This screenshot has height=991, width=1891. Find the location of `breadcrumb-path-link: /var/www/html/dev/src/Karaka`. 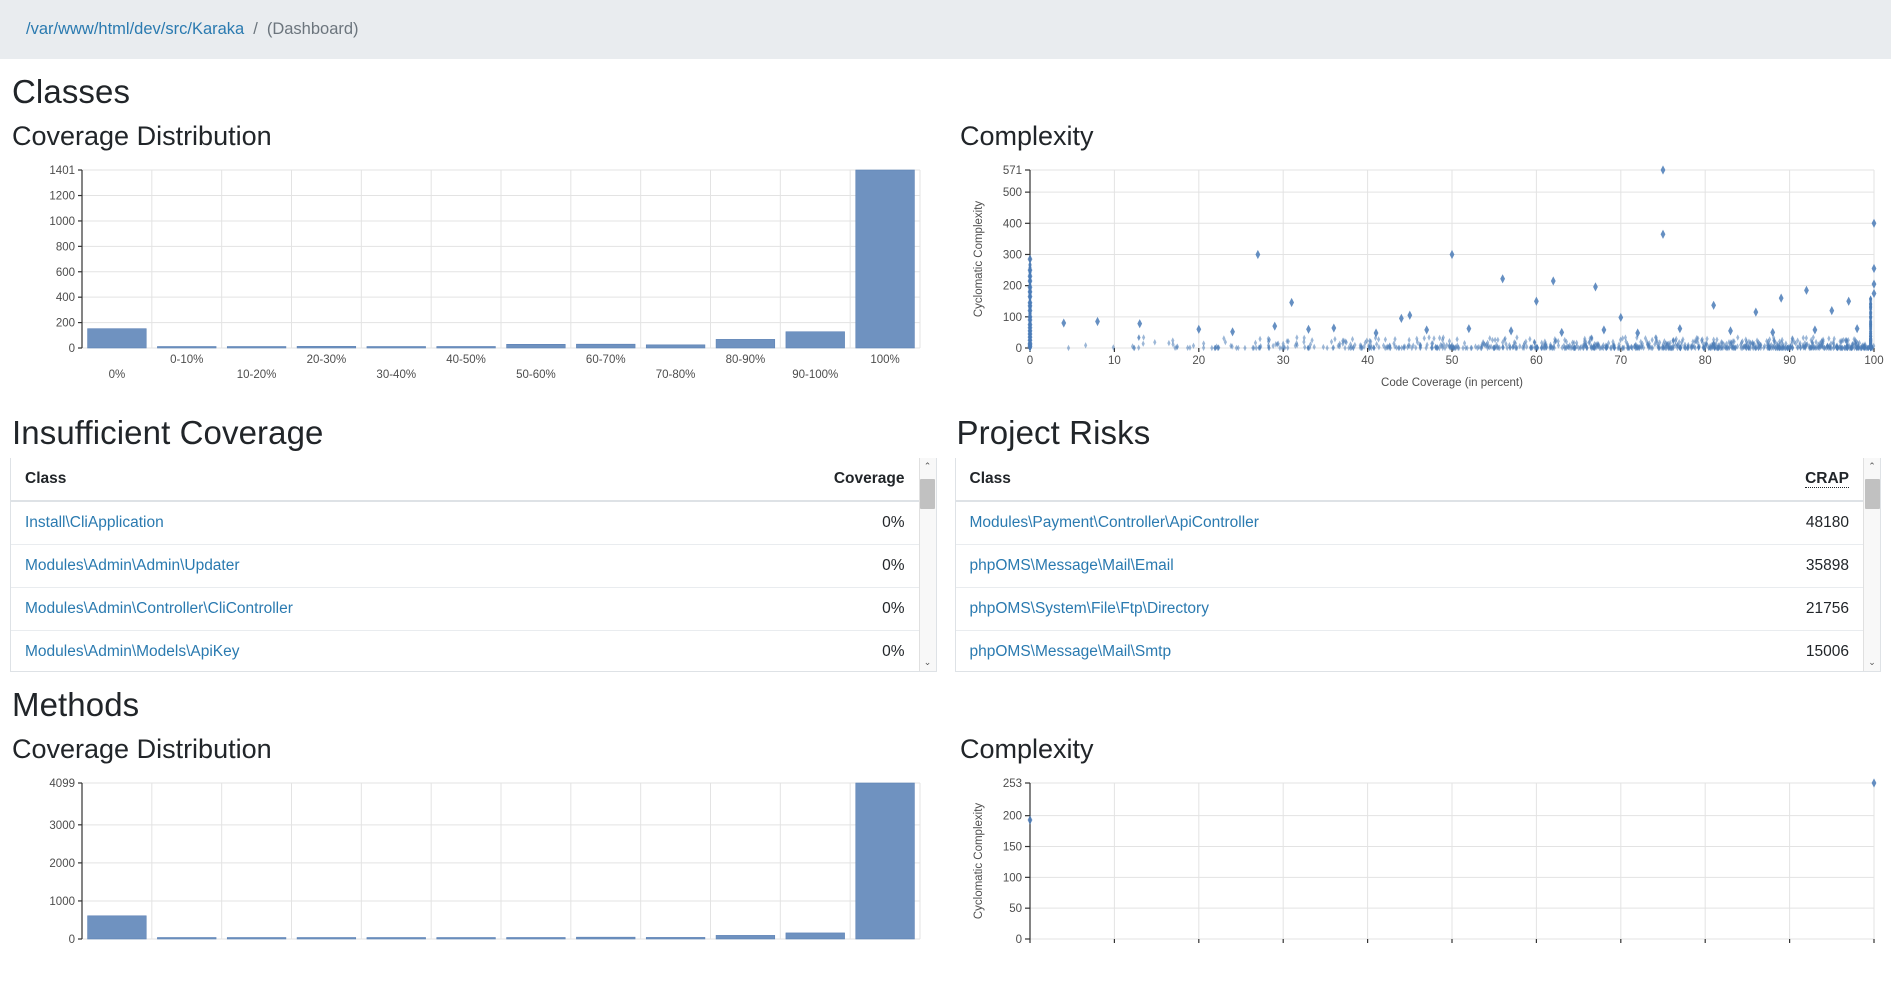

breadcrumb-path-link: /var/www/html/dev/src/Karaka is located at coordinates (135, 29).